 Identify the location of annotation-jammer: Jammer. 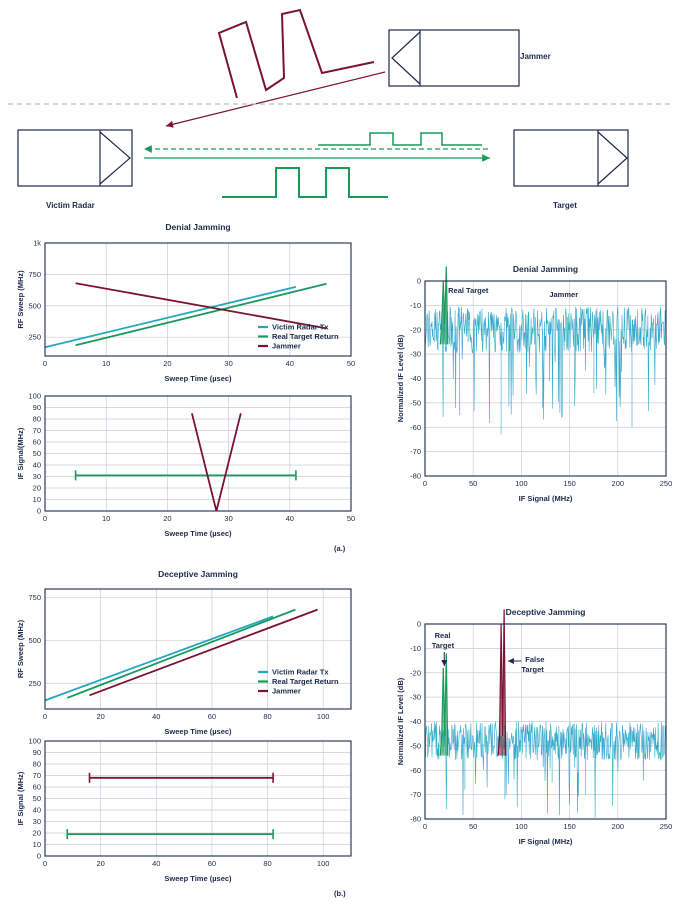
(563, 294).